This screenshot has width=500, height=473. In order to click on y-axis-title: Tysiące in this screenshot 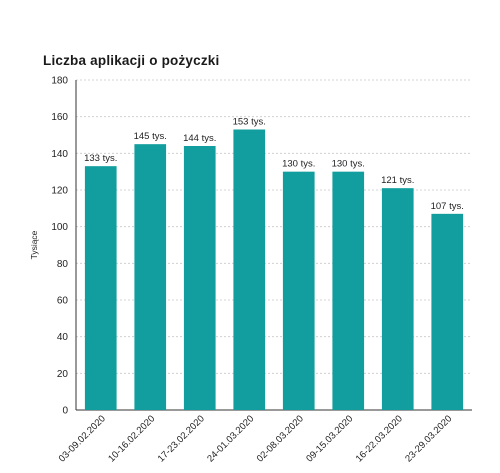, I will do `click(34, 244)`.